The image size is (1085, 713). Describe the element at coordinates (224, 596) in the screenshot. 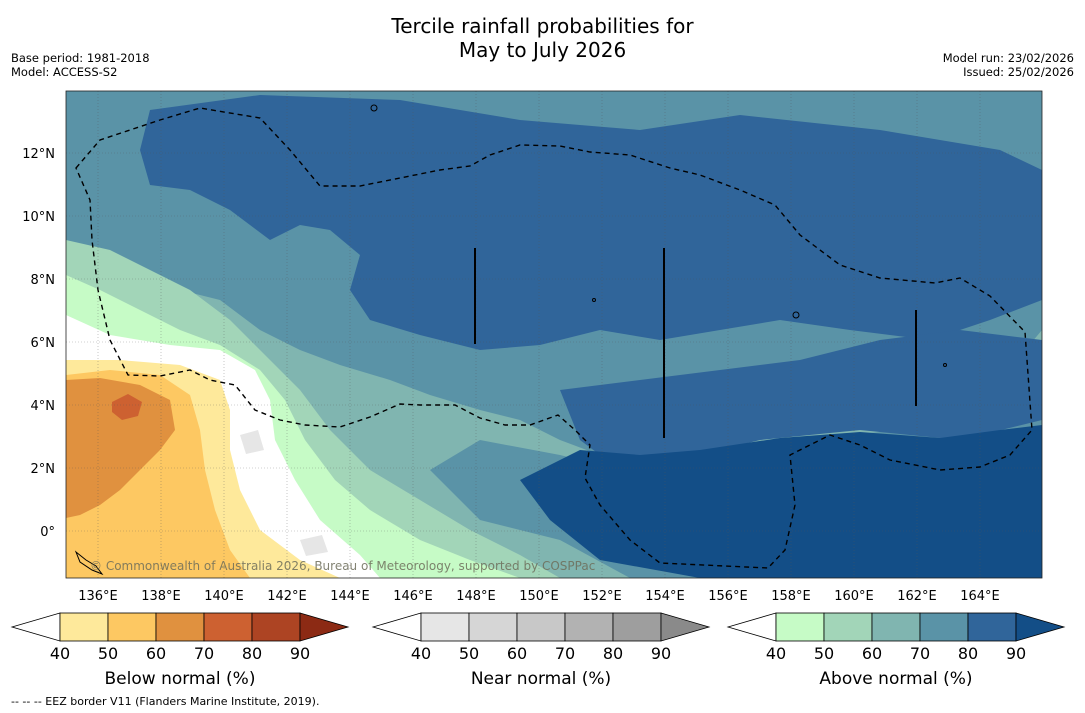

I see `lon-tick-label: 140°E` at that location.